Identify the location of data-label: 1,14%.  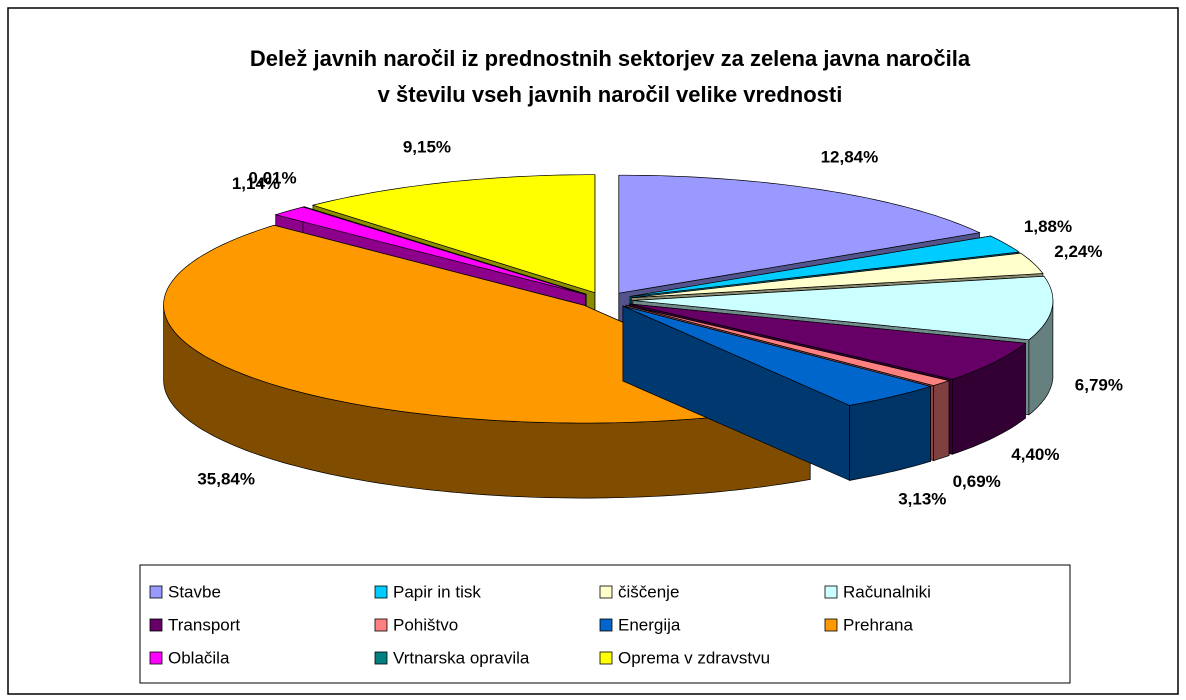
(256, 183).